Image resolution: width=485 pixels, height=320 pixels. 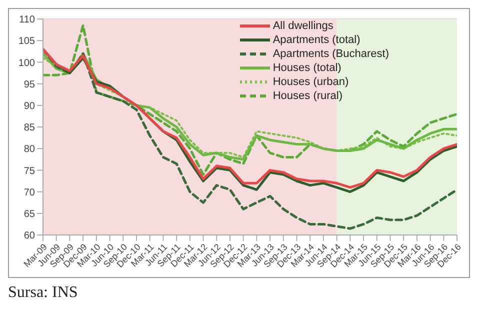 I want to click on y-tick-label: 95, so click(x=30, y=84).